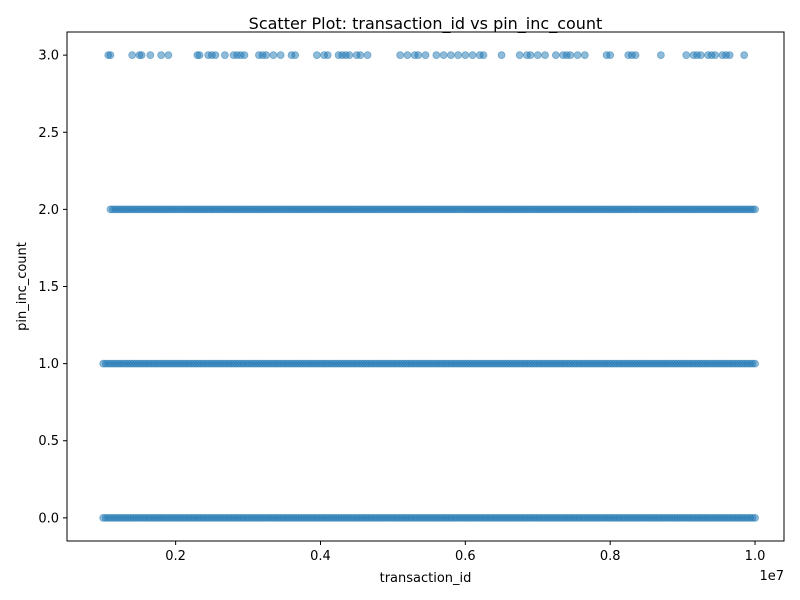  I want to click on x-tick-label: 0.2, so click(175, 556).